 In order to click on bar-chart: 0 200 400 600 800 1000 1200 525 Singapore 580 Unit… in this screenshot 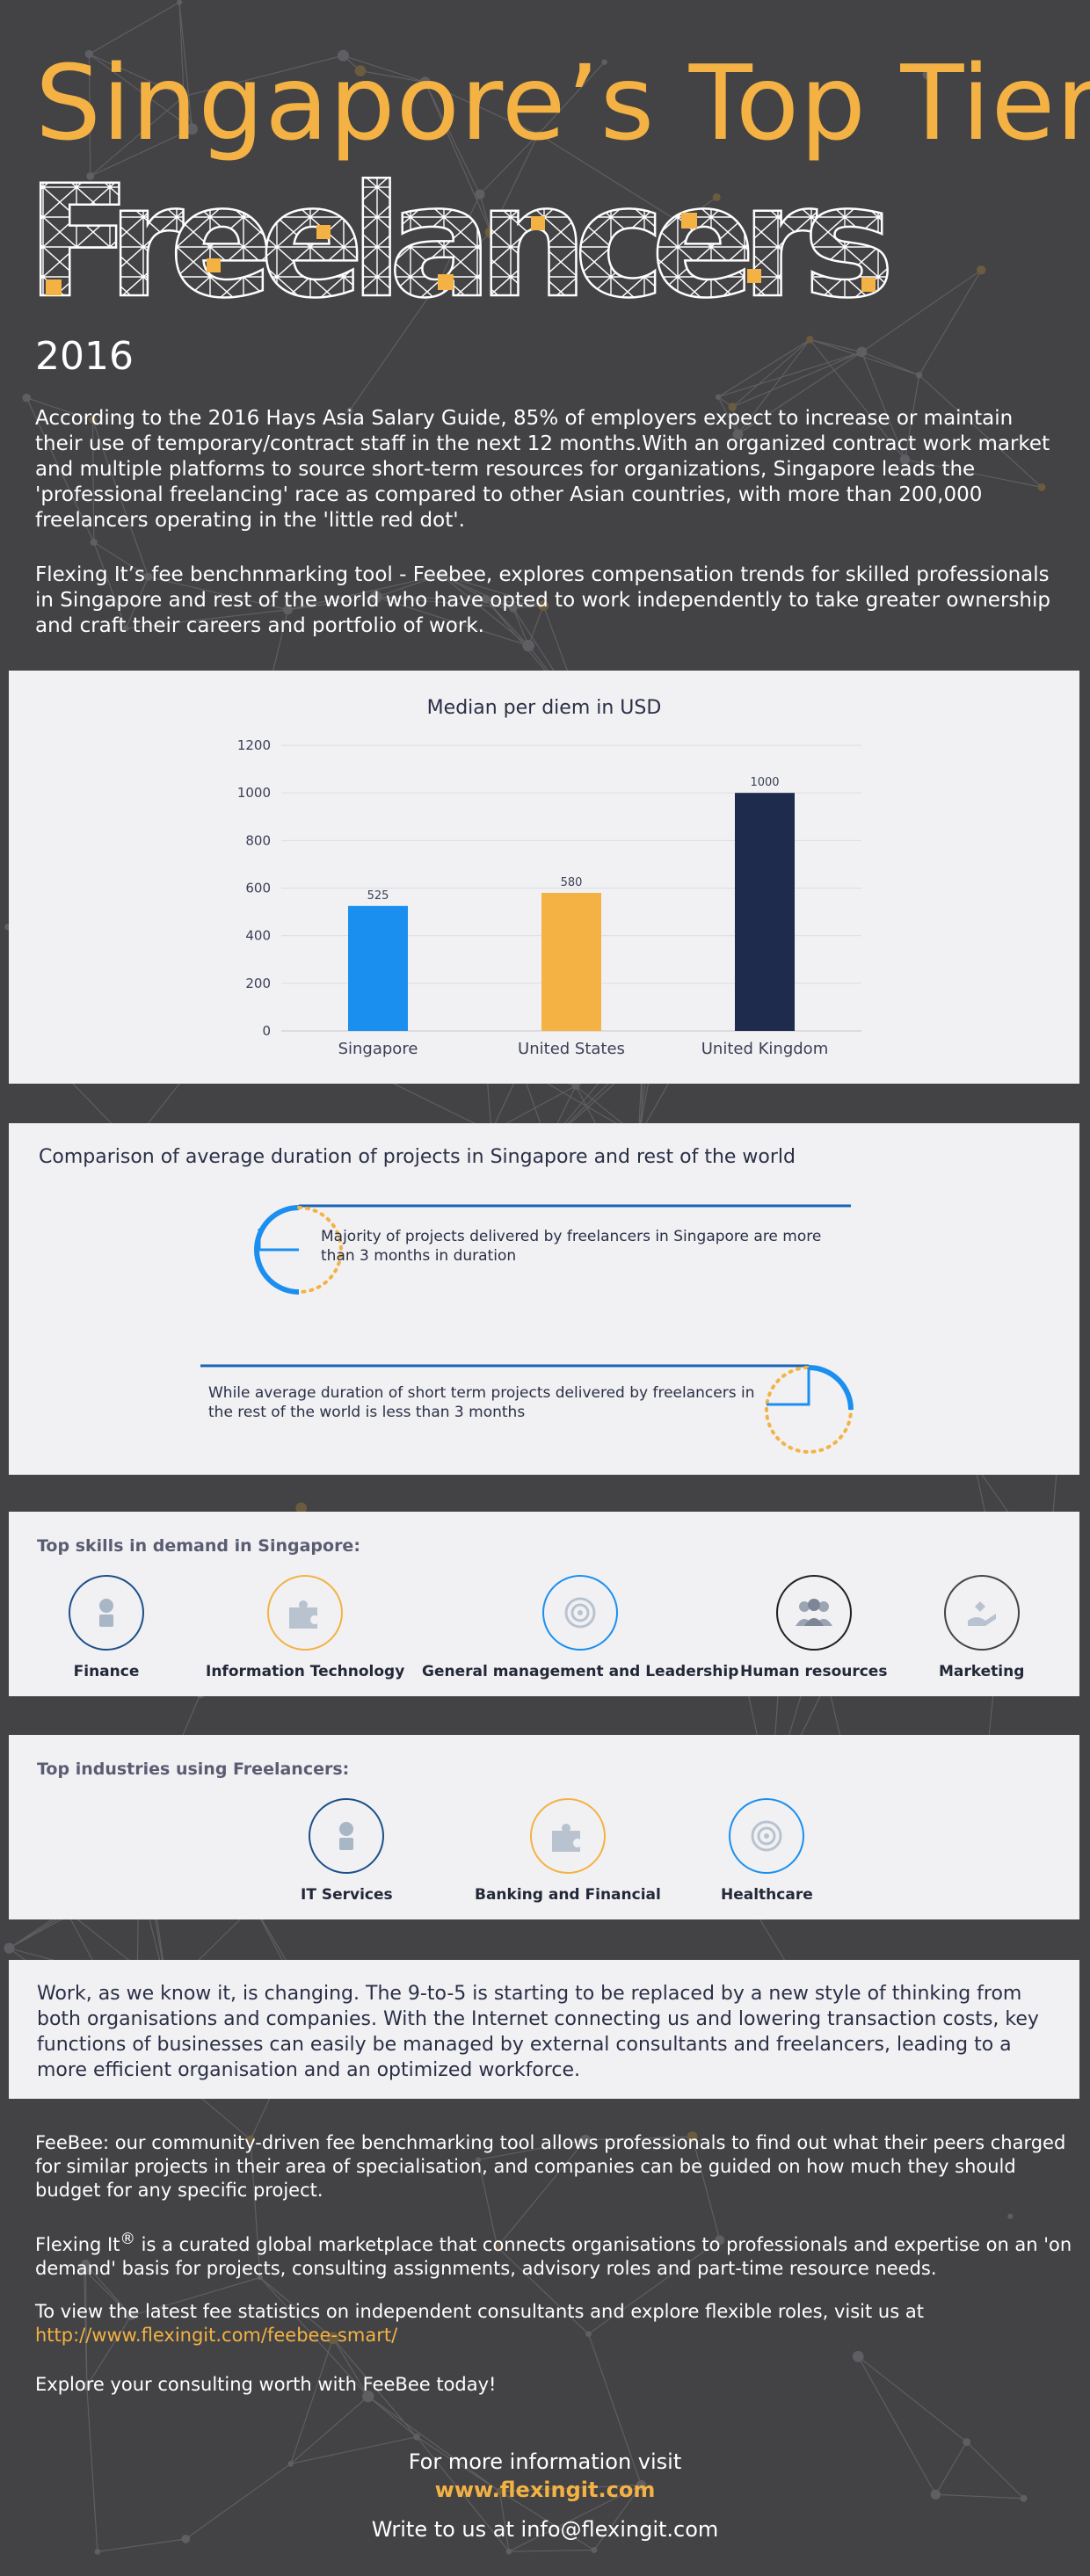, I will do `click(549, 897)`.